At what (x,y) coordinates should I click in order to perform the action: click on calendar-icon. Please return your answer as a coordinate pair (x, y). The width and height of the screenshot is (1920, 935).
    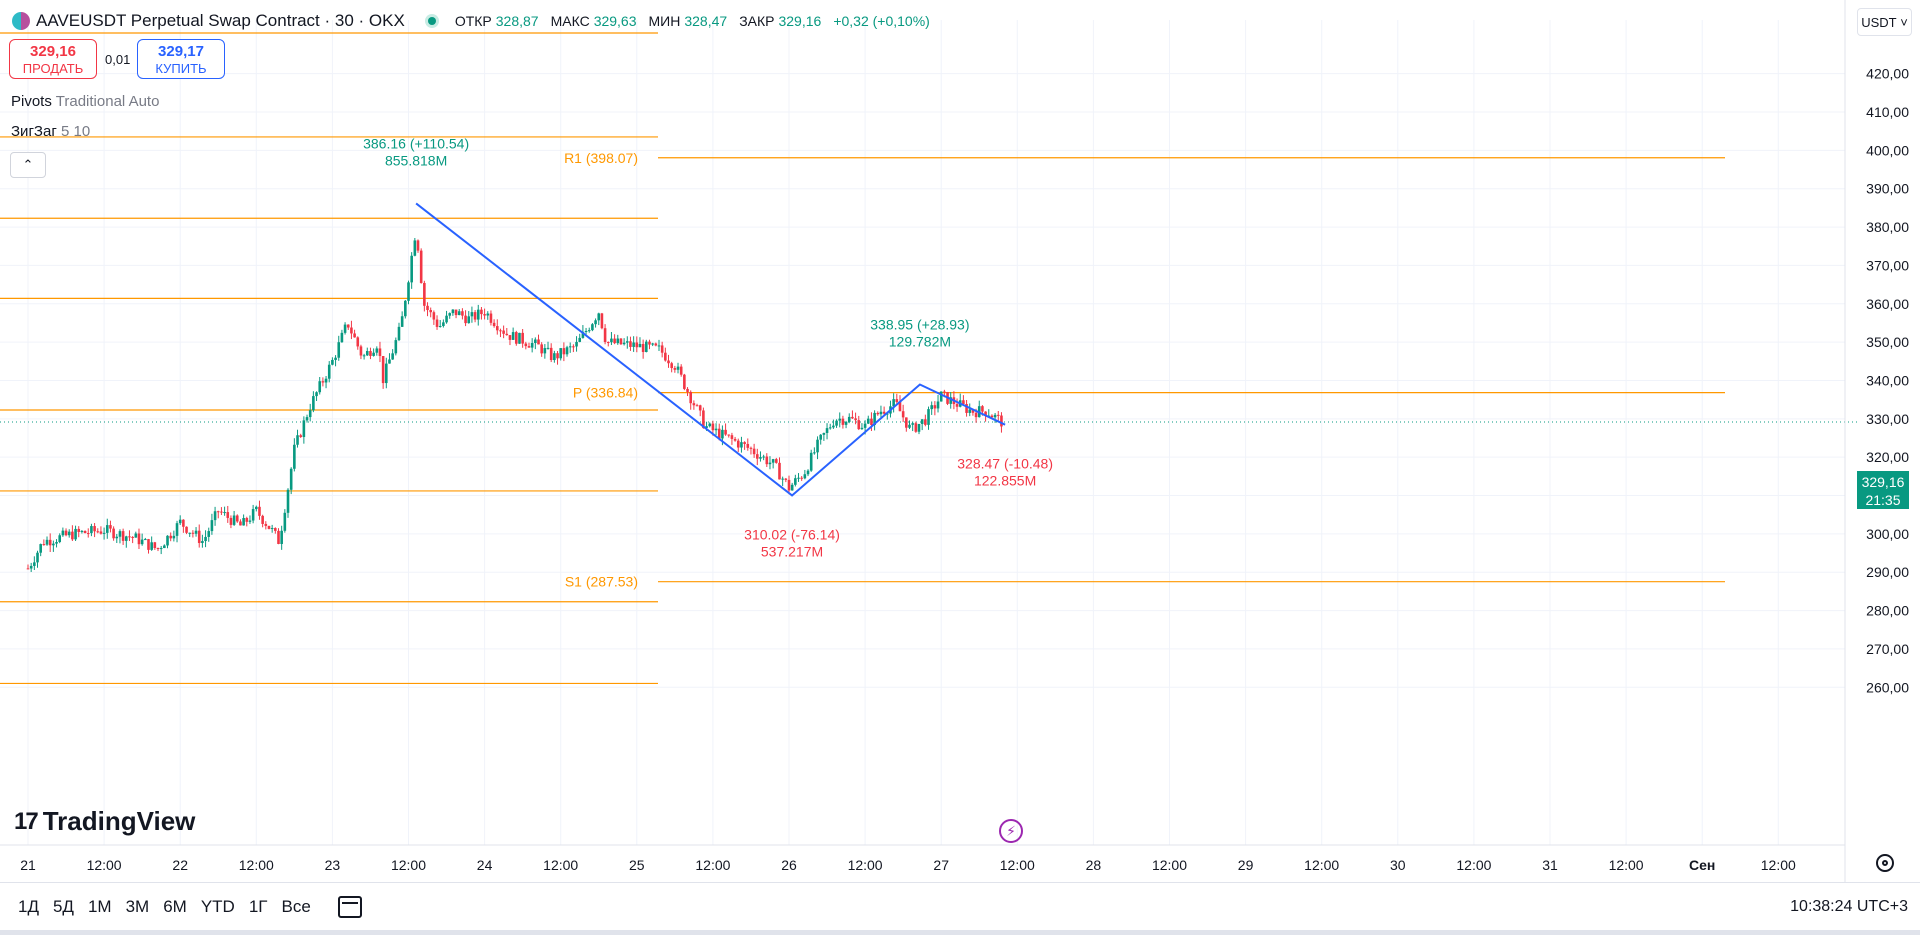
    Looking at the image, I should click on (349, 907).